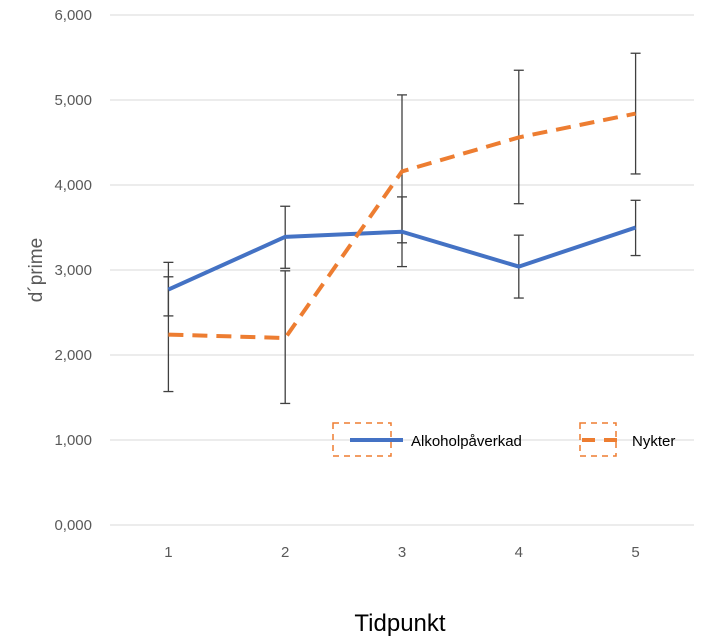 This screenshot has width=704, height=643. What do you see at coordinates (466, 441) in the screenshot?
I see `legend-label-alkoholpaverkad: Alkoholpåverkad` at bounding box center [466, 441].